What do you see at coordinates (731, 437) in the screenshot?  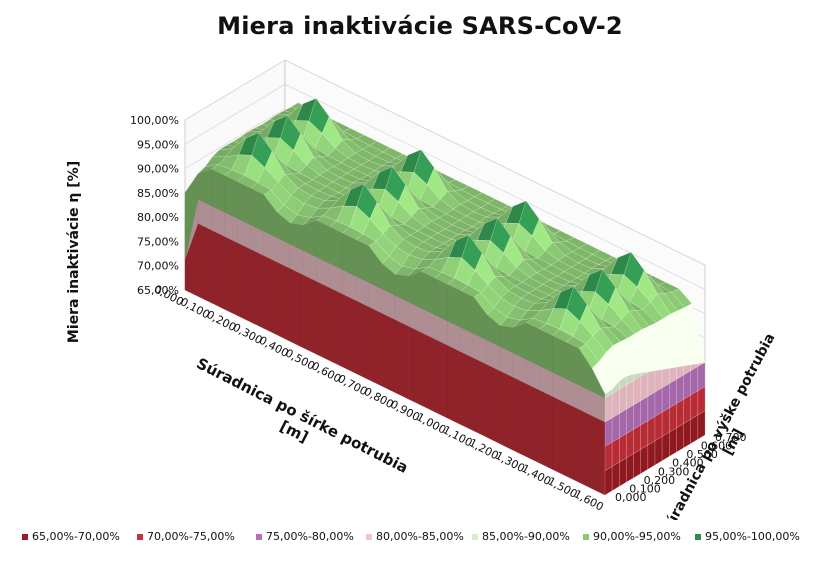 I see `y-tick-label: 0,700` at bounding box center [731, 437].